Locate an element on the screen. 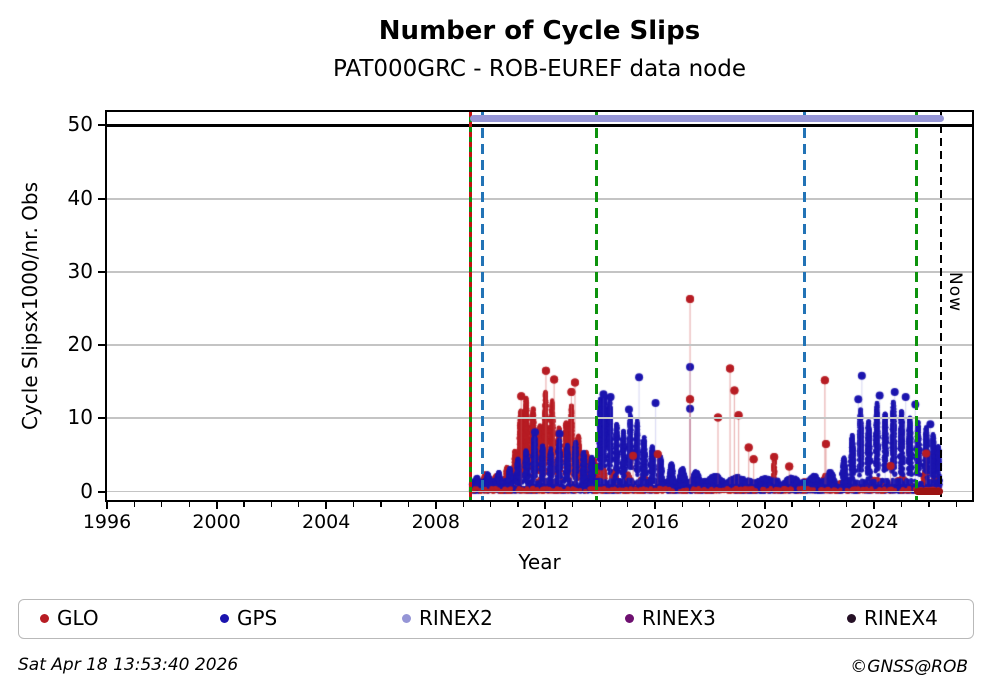 Image resolution: width=992 pixels, height=699 pixels. legend-marker-rinex2 is located at coordinates (406, 618).